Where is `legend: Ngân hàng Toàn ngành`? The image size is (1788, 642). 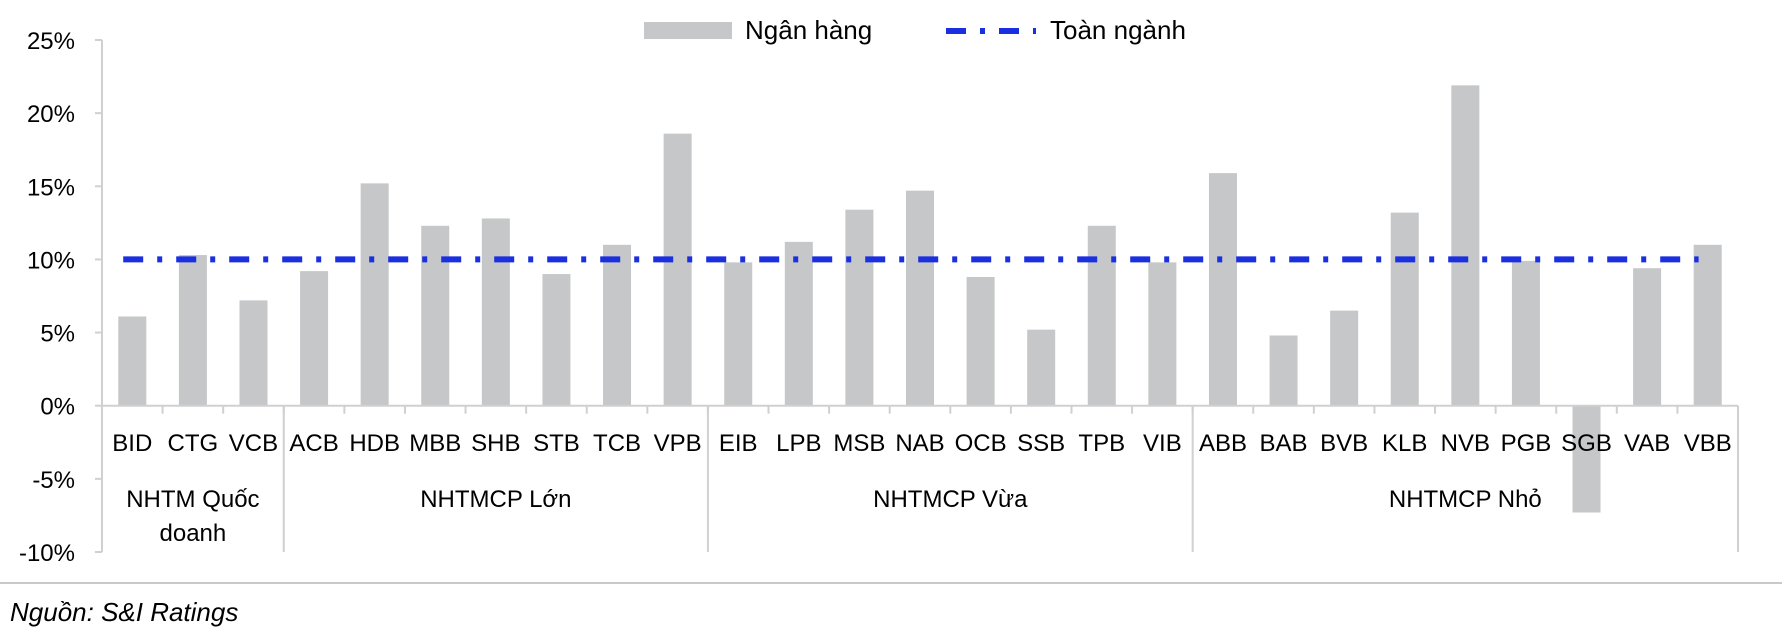 legend: Ngân hàng Toàn ngành is located at coordinates (915, 30).